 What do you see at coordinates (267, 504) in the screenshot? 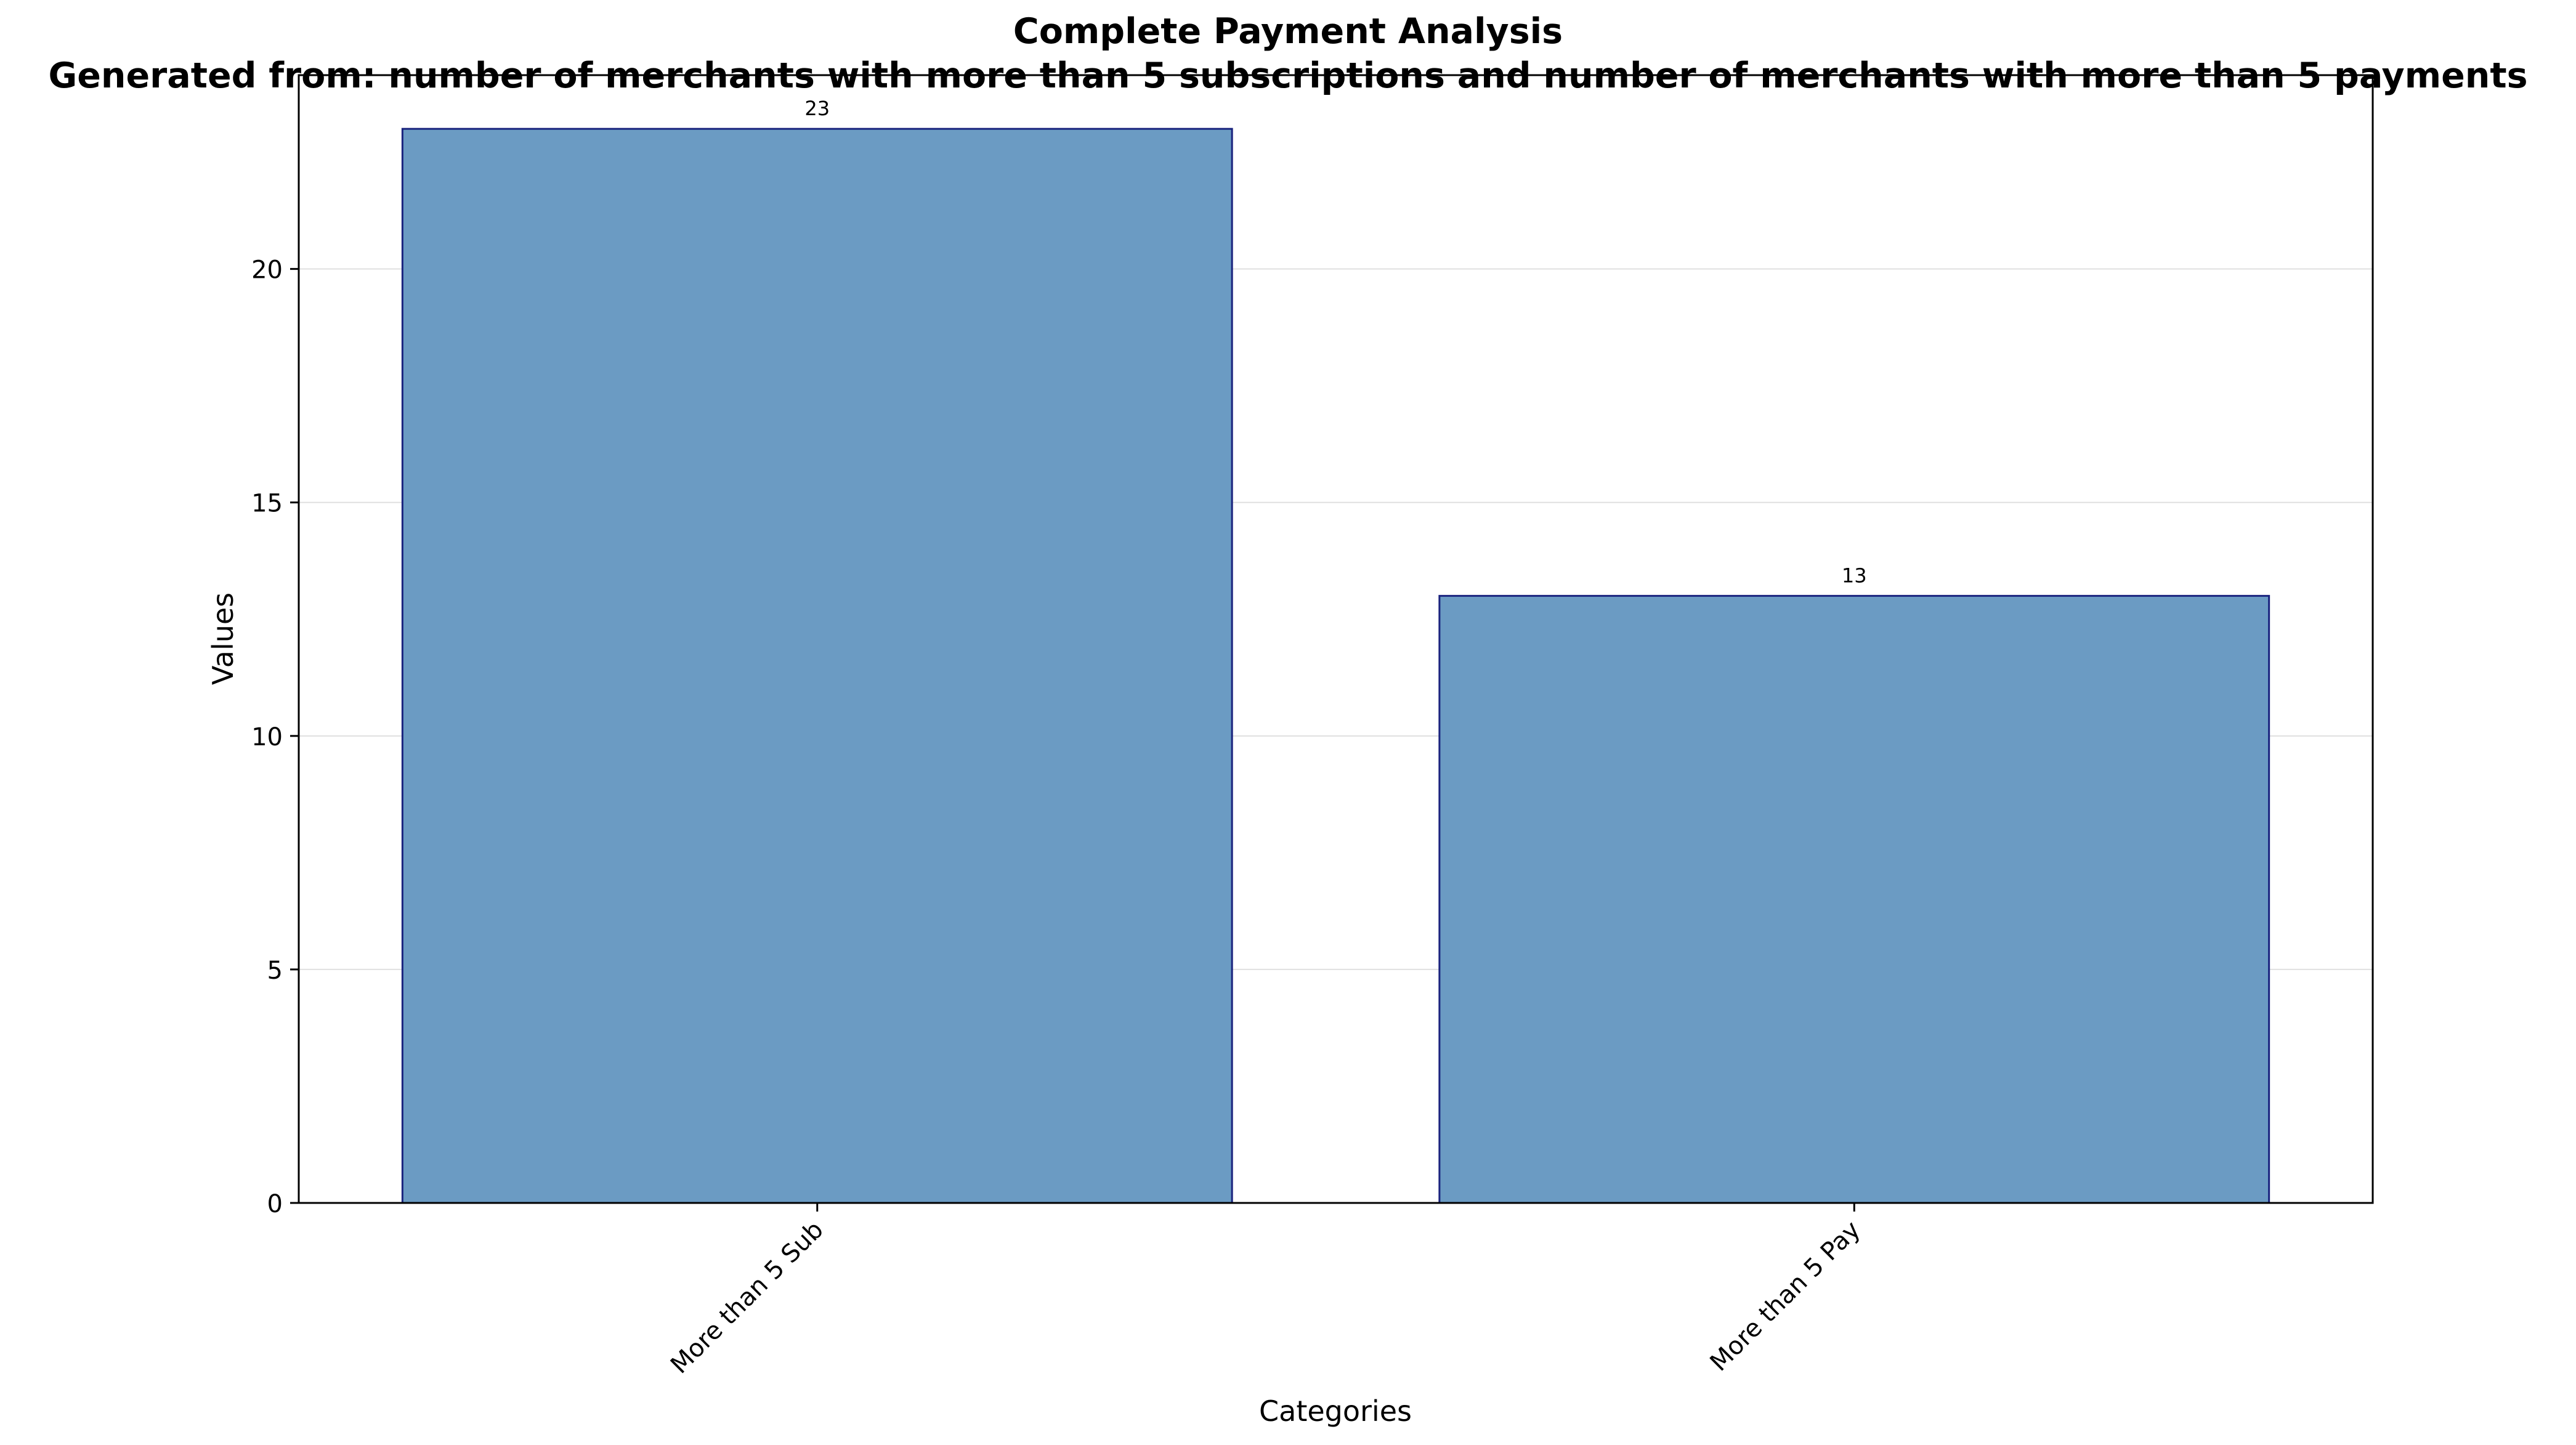
I see `y-tick-label: 15` at bounding box center [267, 504].